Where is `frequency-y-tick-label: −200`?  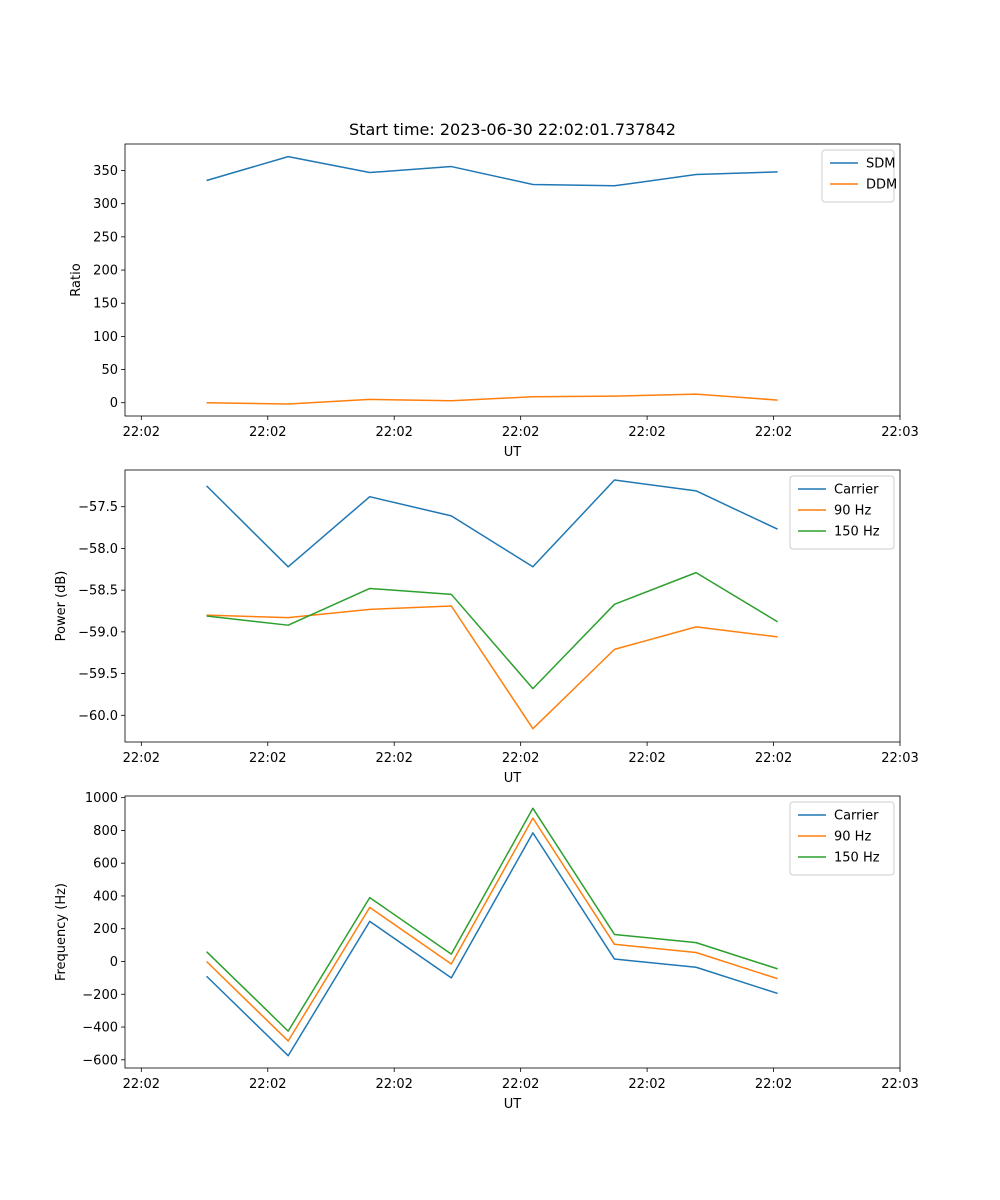
frequency-y-tick-label: −200 is located at coordinates (100, 995).